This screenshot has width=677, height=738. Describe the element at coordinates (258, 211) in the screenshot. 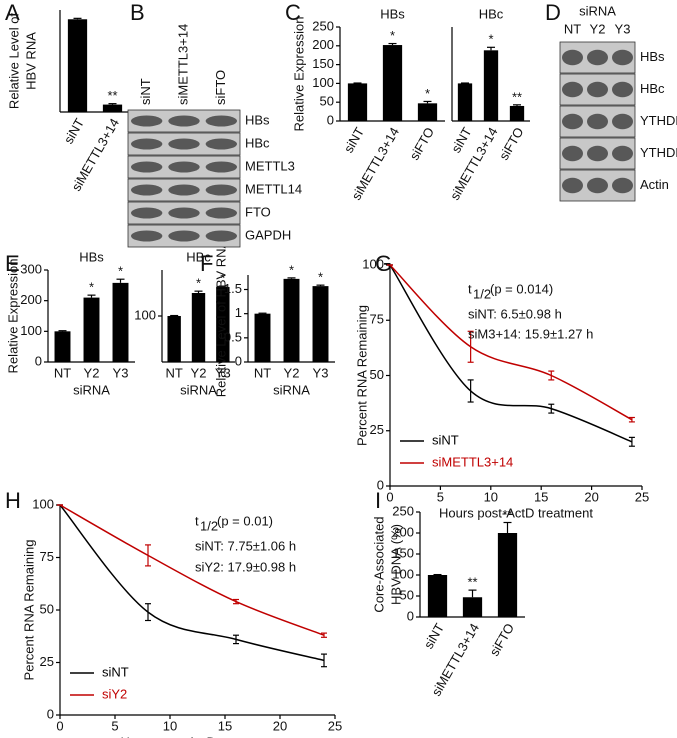

I see `band-label: FTO` at that location.